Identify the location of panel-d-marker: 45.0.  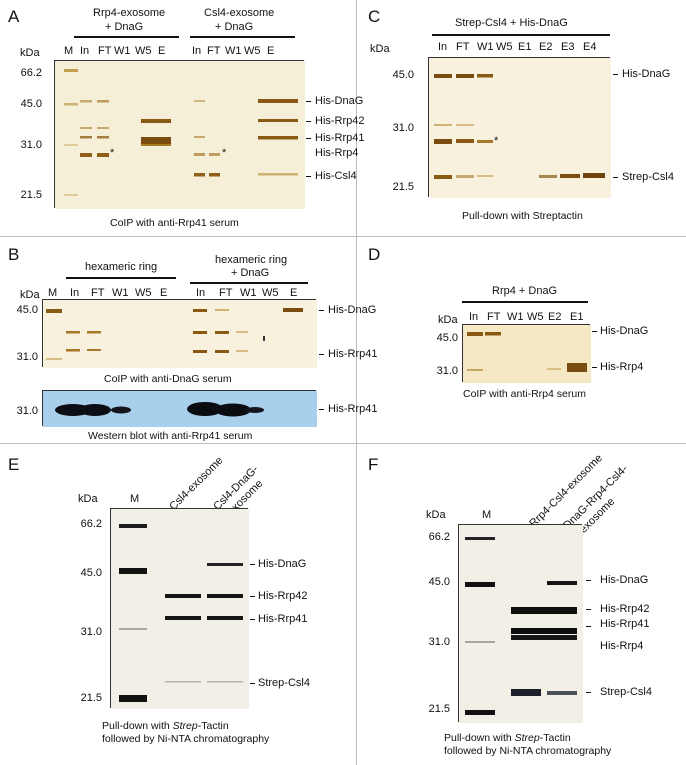
(447, 338).